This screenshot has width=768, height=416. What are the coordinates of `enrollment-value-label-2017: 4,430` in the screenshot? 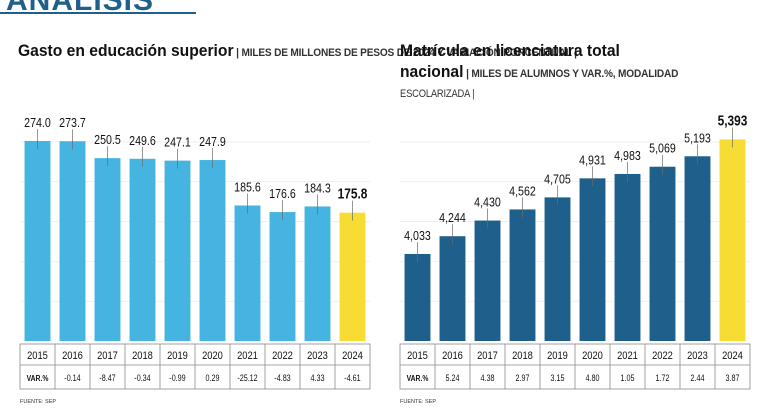 It's located at (487, 202).